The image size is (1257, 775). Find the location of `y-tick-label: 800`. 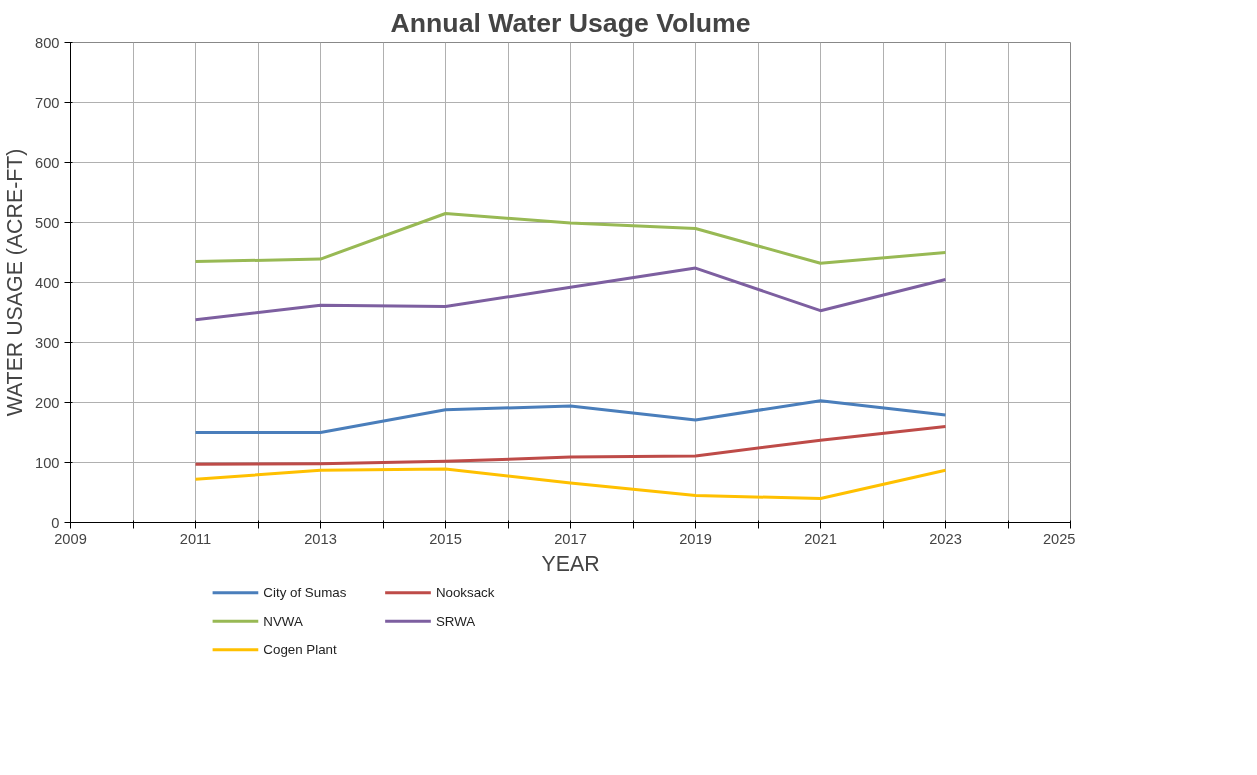

y-tick-label: 800 is located at coordinates (47, 42).